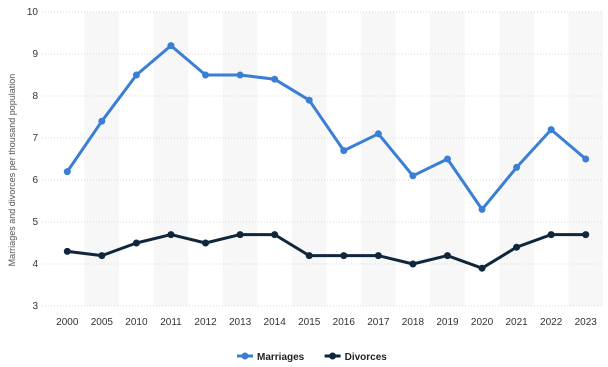 The height and width of the screenshot is (367, 608). Describe the element at coordinates (366, 357) in the screenshot. I see `legend-label: Divorces` at that location.